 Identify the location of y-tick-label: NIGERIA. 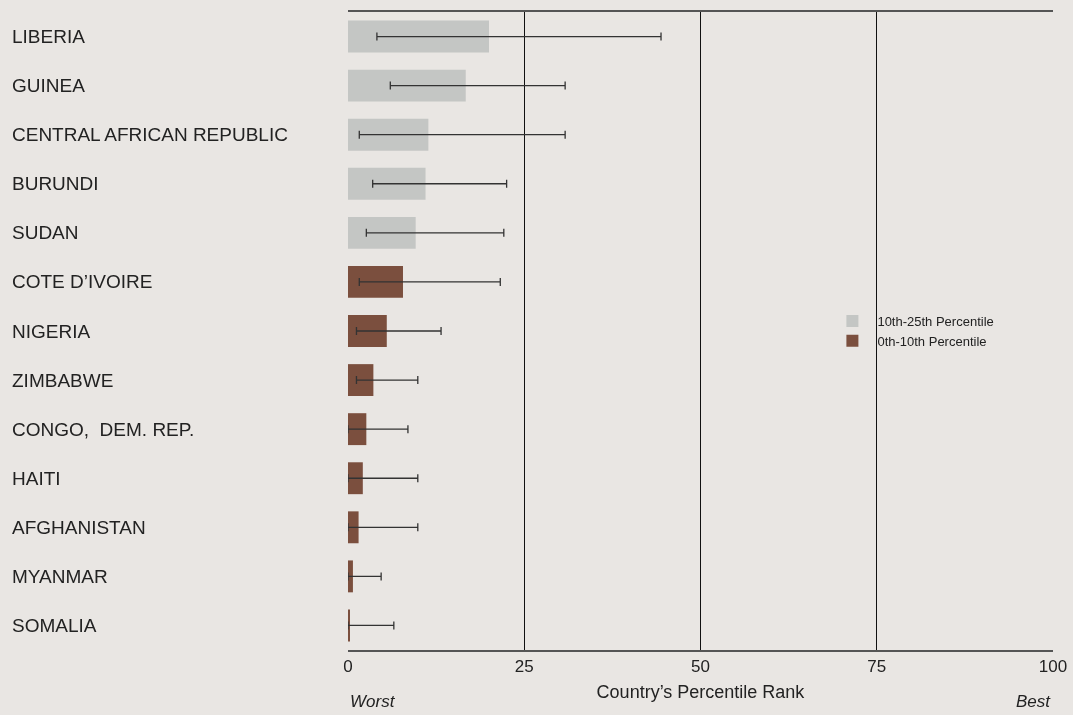
(51, 331).